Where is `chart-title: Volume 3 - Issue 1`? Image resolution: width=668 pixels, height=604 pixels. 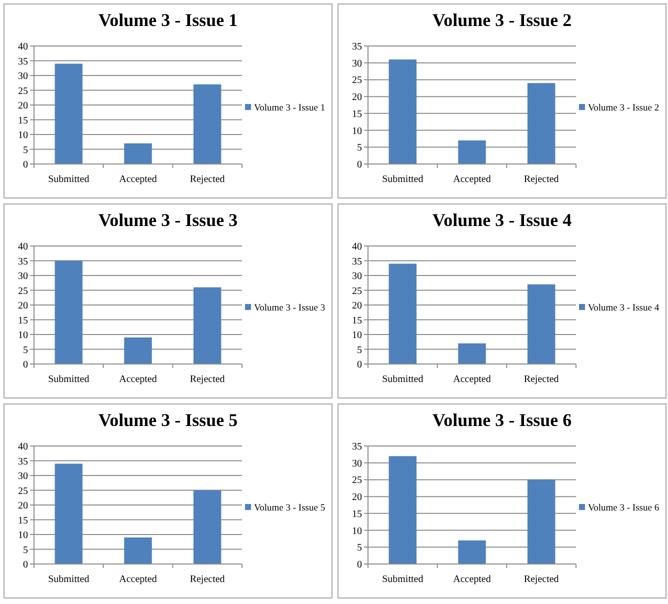
chart-title: Volume 3 - Issue 1 is located at coordinates (168, 20).